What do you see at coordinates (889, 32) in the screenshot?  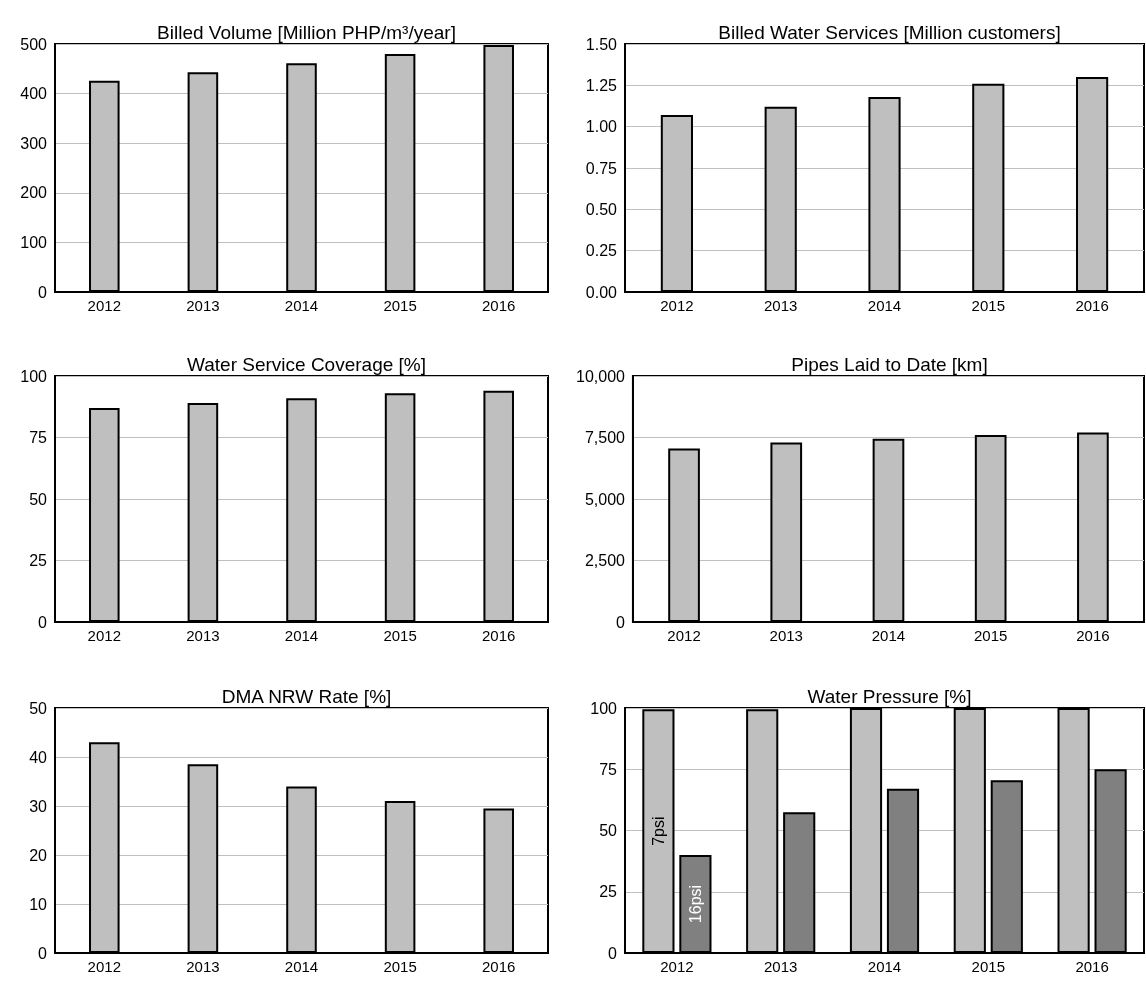 I see `chart-title: Billed Water Services [Million customers]` at bounding box center [889, 32].